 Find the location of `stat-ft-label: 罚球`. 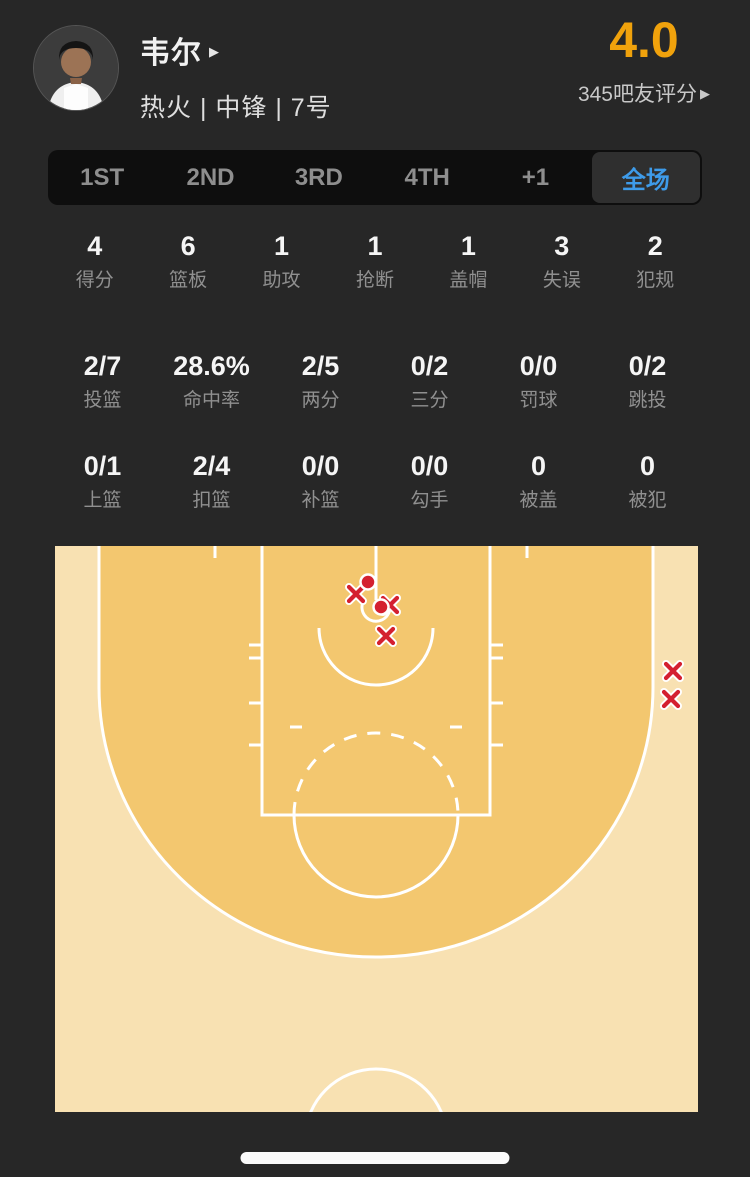

stat-ft-label: 罚球 is located at coordinates (538, 400).